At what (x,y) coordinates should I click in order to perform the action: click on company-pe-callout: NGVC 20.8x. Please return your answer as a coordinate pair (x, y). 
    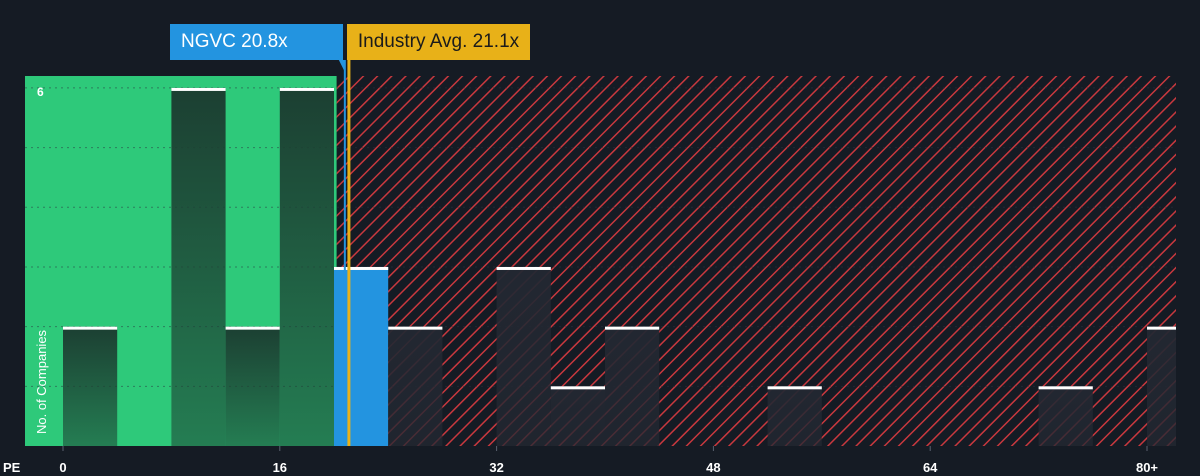
    Looking at the image, I should click on (256, 42).